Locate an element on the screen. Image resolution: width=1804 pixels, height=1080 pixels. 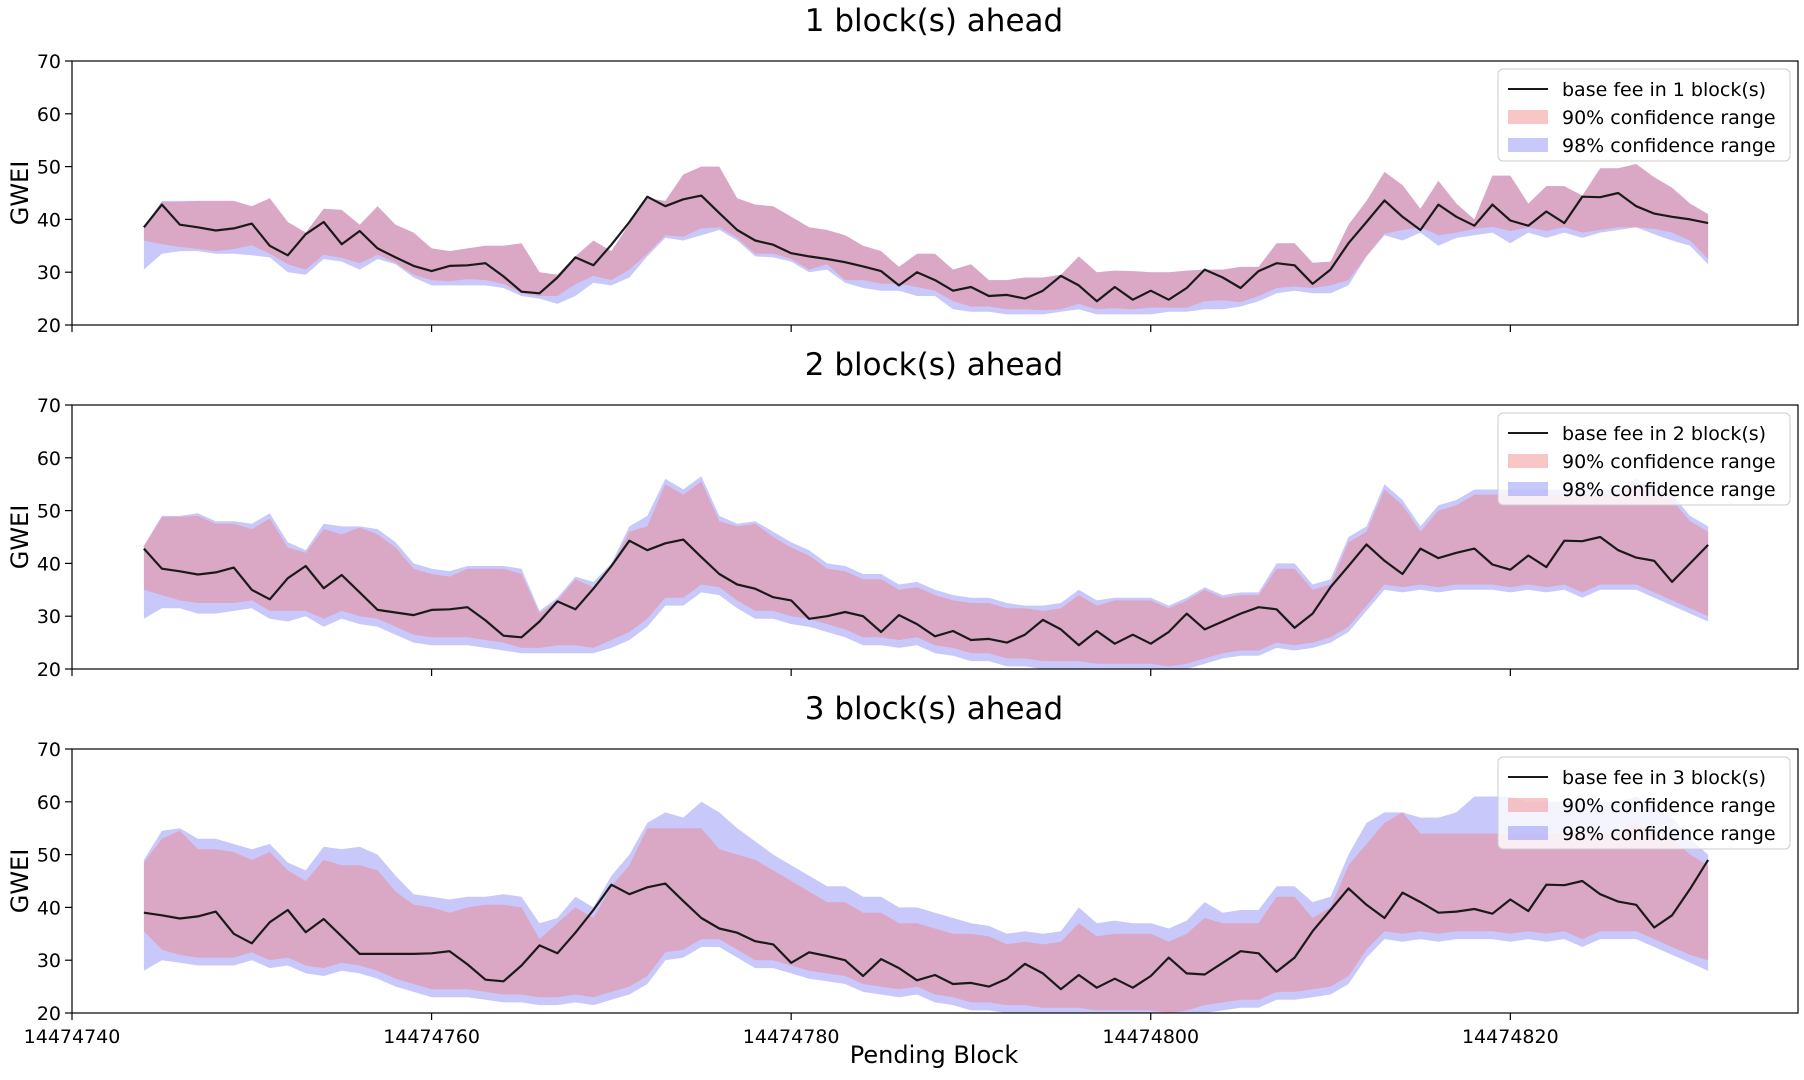
legend-label: base fee in 1 block(s) is located at coordinates (1664, 90).